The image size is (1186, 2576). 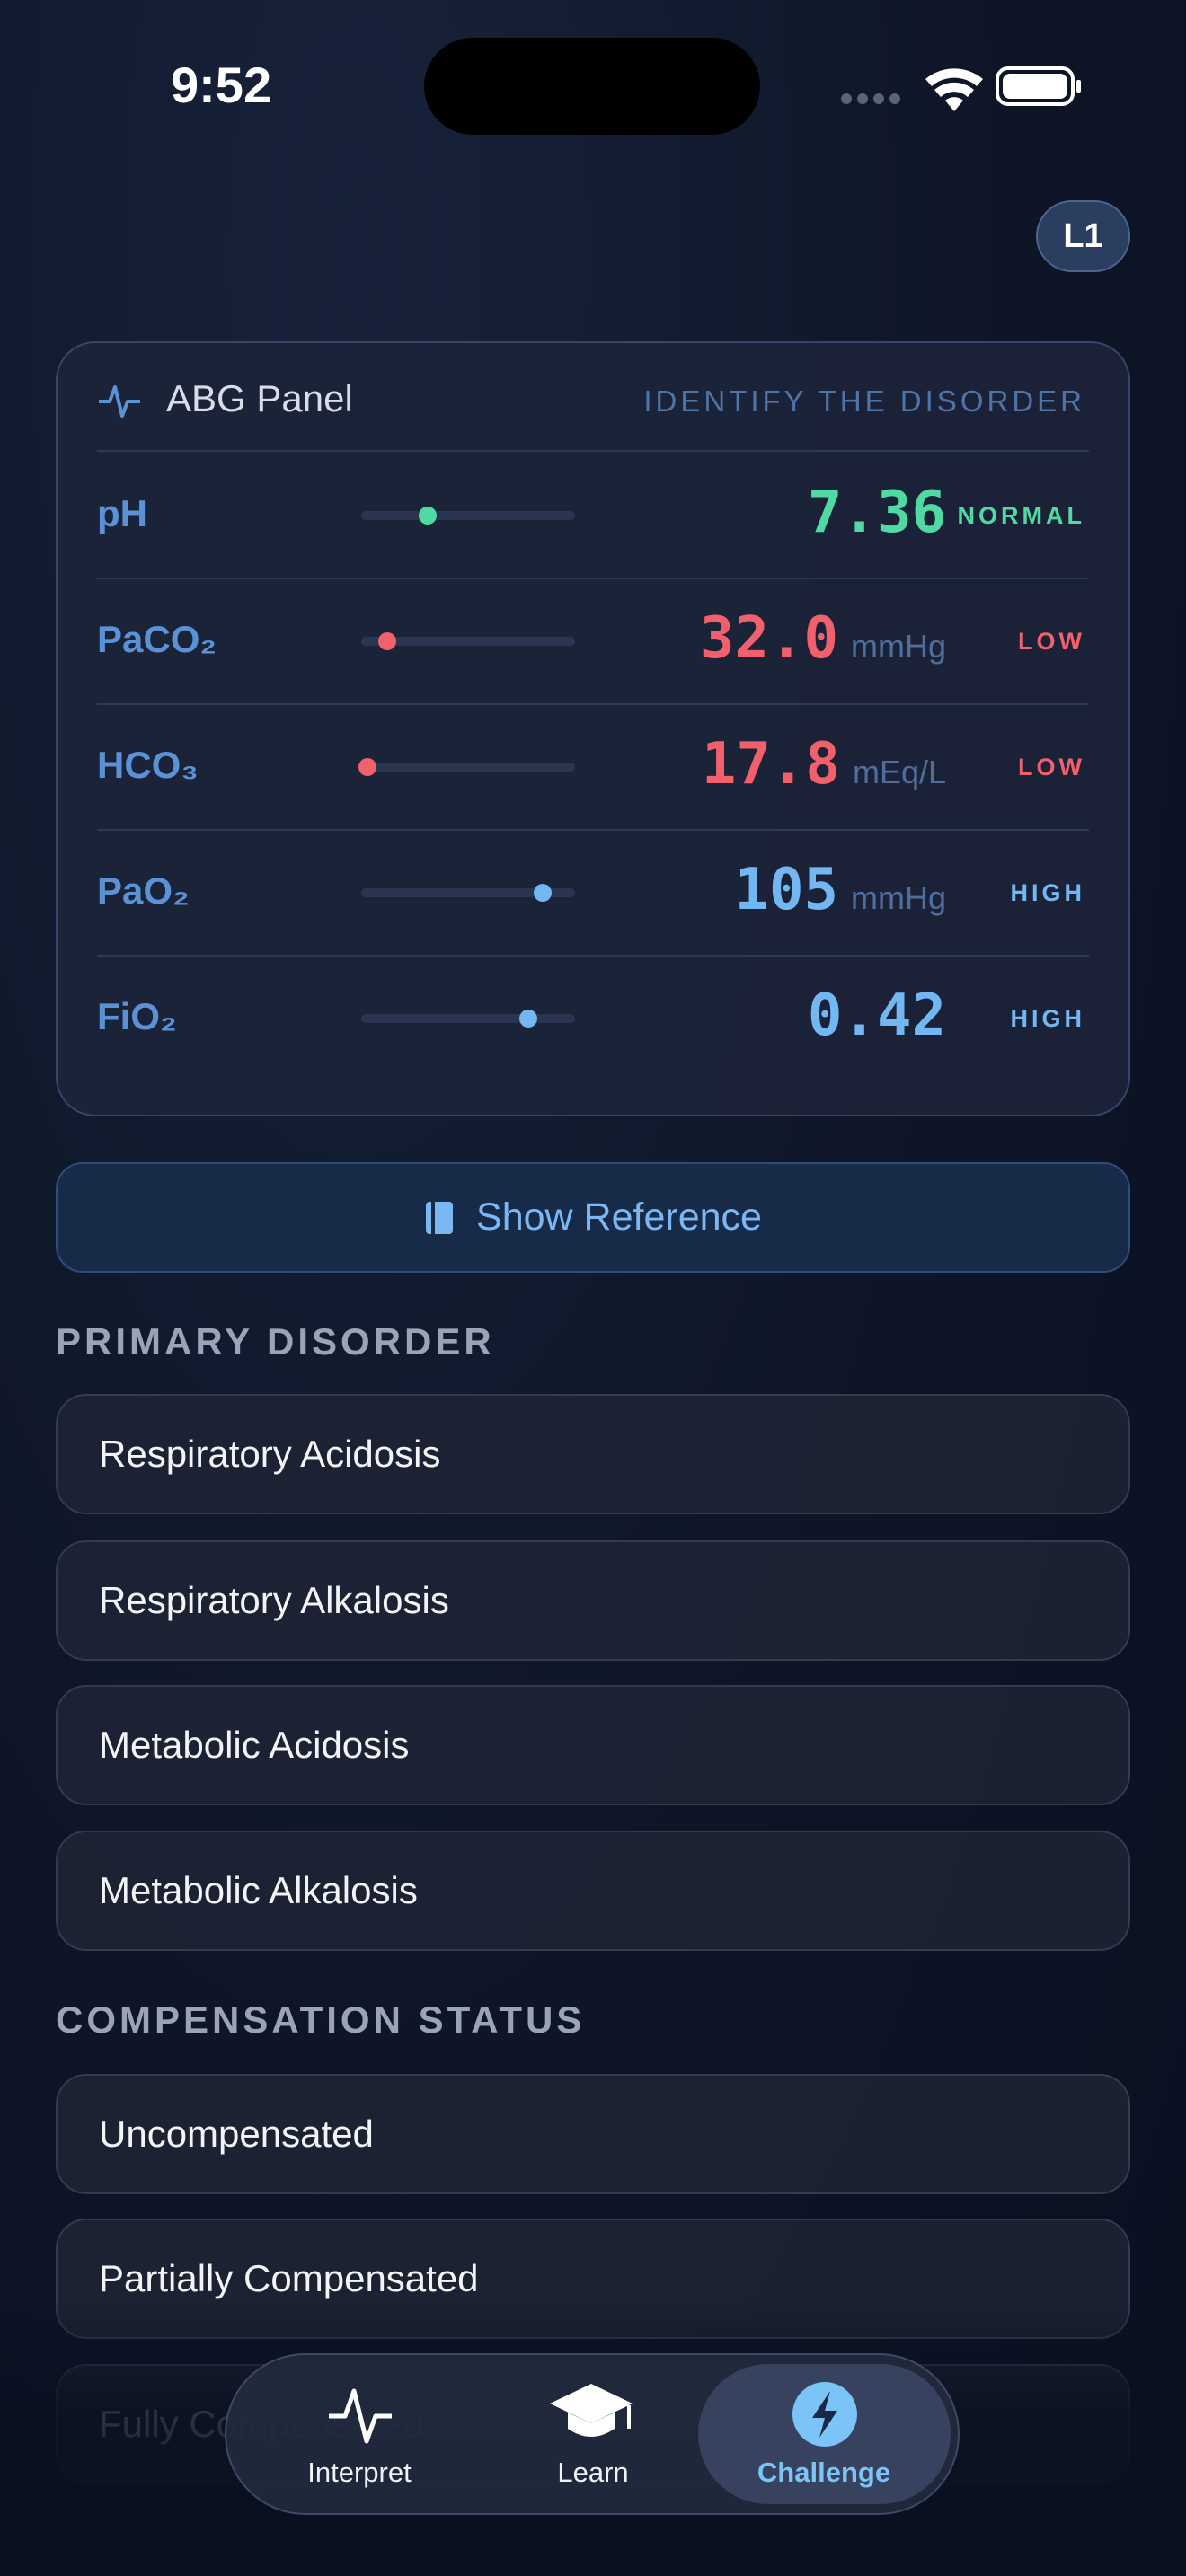 I want to click on row-value: 17.8, so click(x=770, y=764).